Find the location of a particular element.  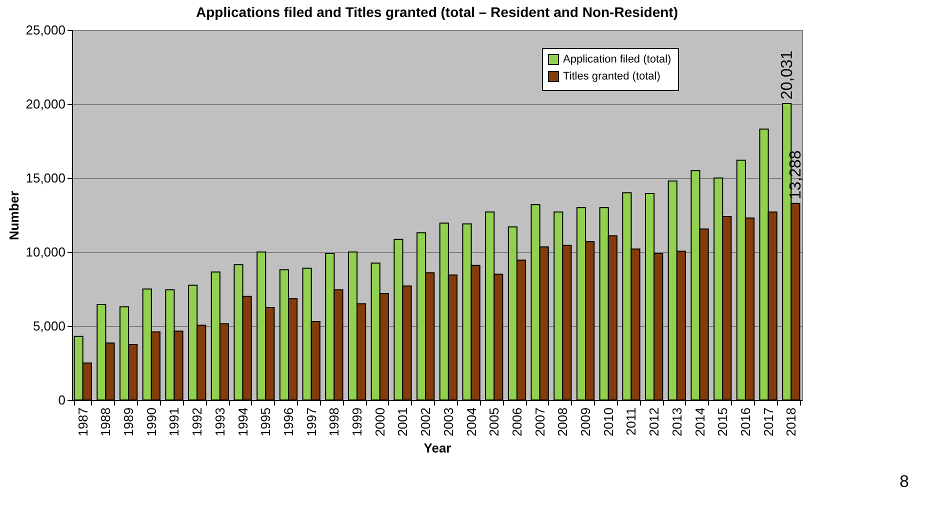

x-tick-label: 2003 is located at coordinates (448, 422).